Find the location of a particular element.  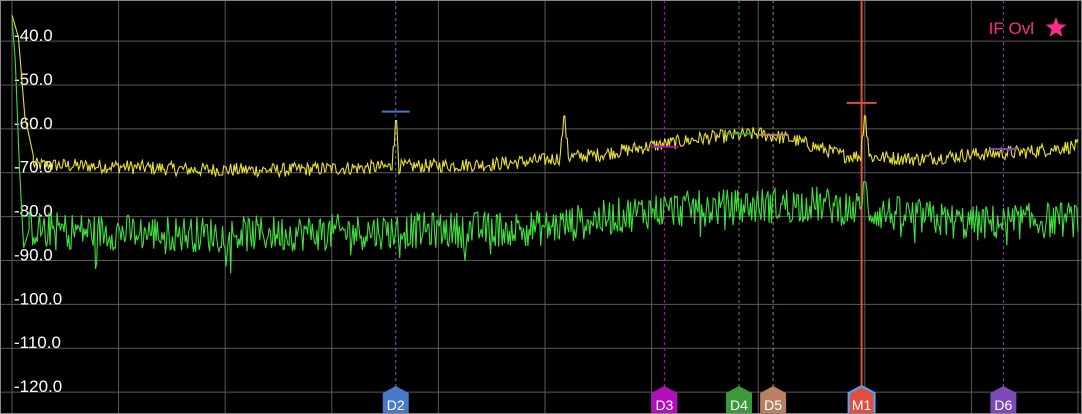

marker-tag-m1: M1 is located at coordinates (861, 399).